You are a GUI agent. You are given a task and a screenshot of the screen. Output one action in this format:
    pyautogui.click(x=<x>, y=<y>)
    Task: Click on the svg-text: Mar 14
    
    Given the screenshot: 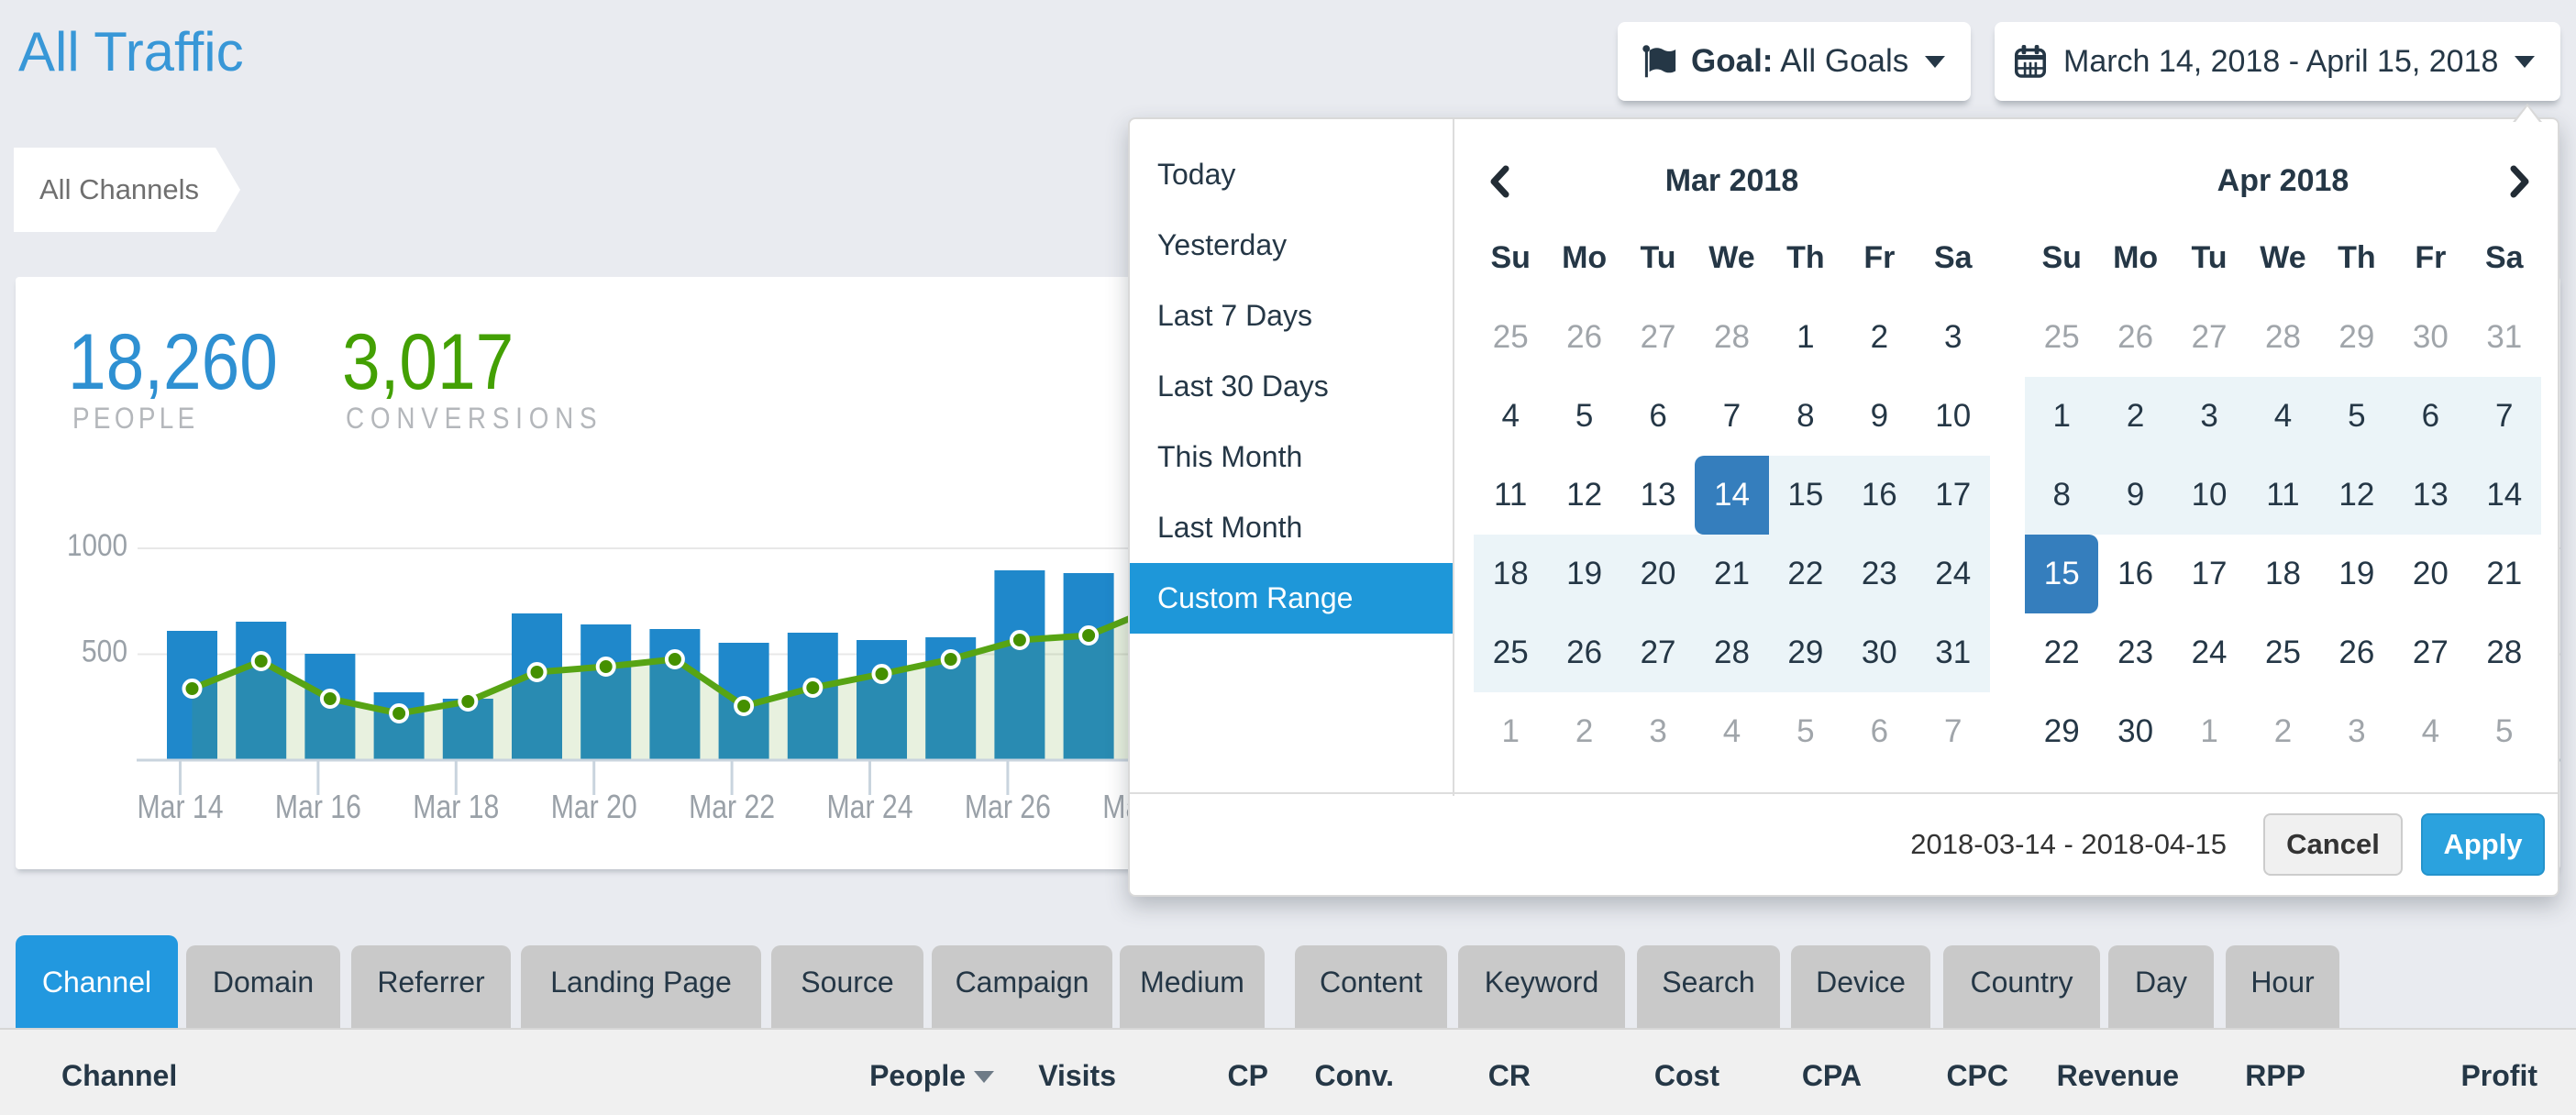 What is the action you would take?
    pyautogui.click(x=181, y=806)
    